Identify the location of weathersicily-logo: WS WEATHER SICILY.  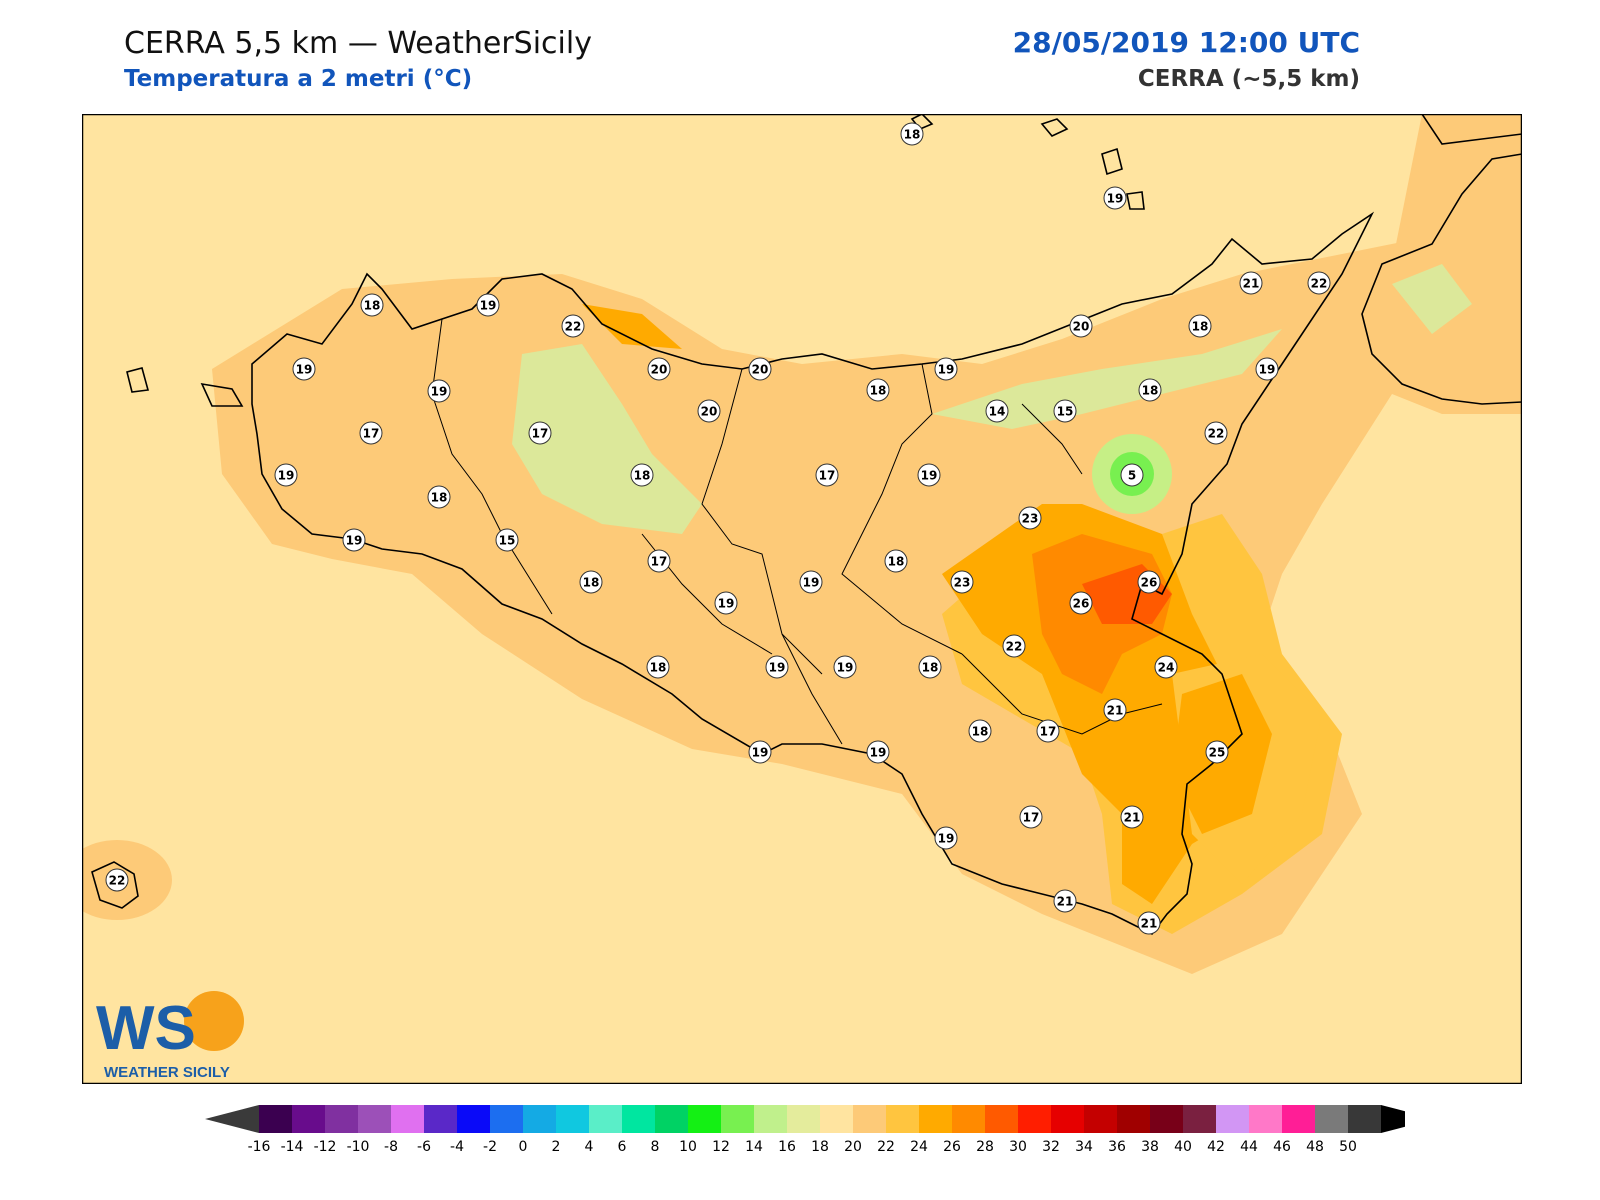
(170, 1036).